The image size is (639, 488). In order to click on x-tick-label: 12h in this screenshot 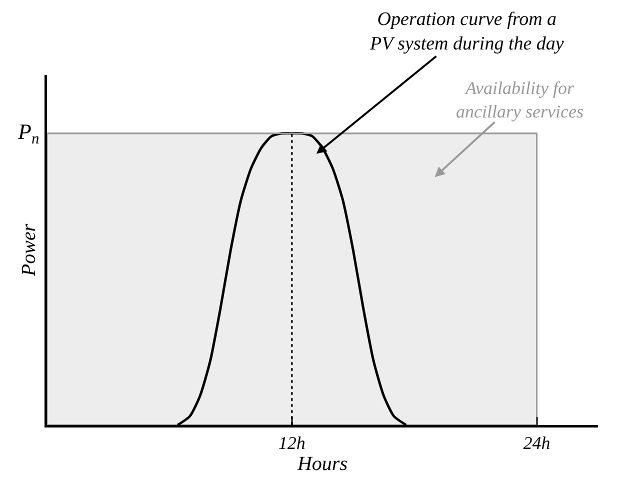, I will do `click(292, 443)`.